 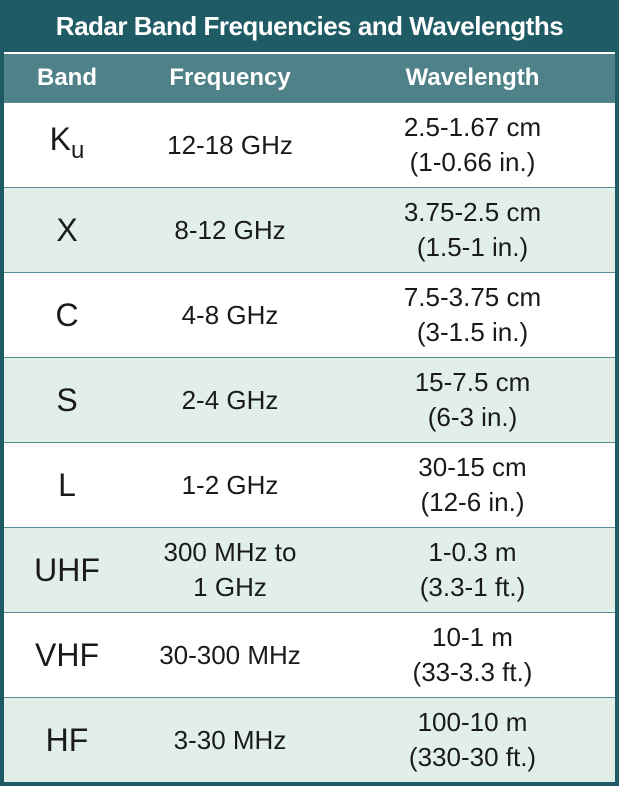 I want to click on header-row: Band Frequency Wavelength, so click(x=309, y=77).